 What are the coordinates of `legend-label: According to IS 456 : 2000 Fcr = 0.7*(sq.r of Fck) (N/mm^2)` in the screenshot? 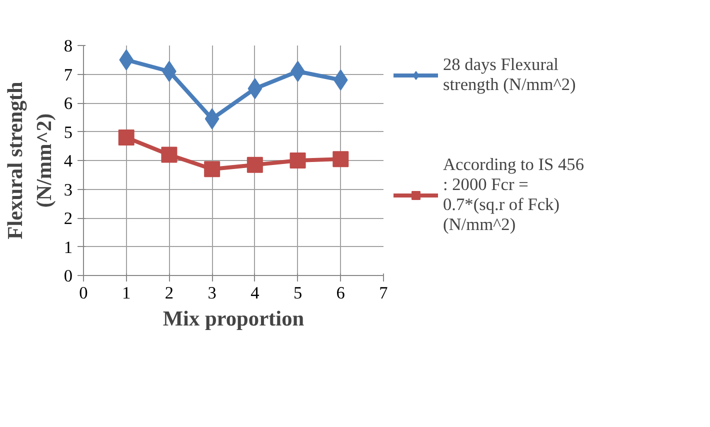 It's located at (513, 195).